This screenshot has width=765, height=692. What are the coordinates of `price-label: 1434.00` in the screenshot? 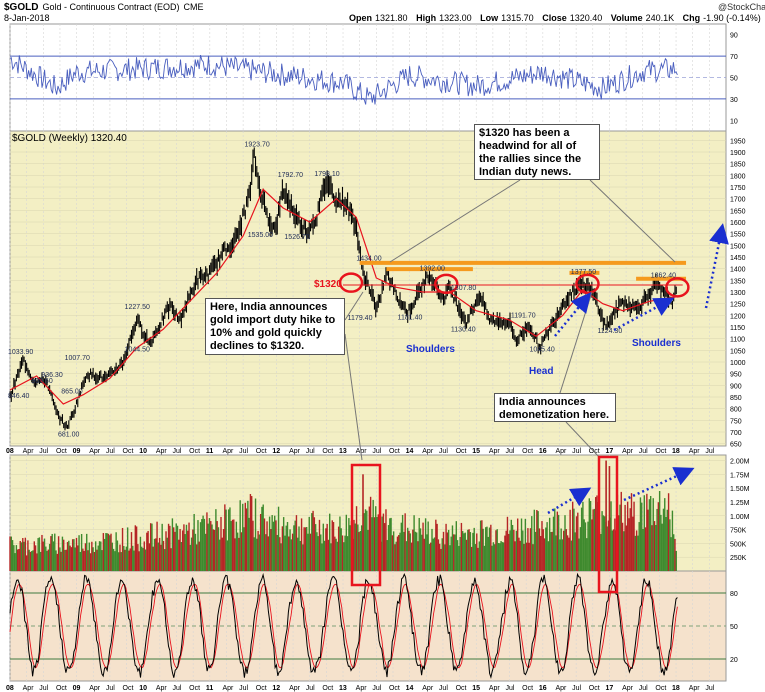 It's located at (368, 259).